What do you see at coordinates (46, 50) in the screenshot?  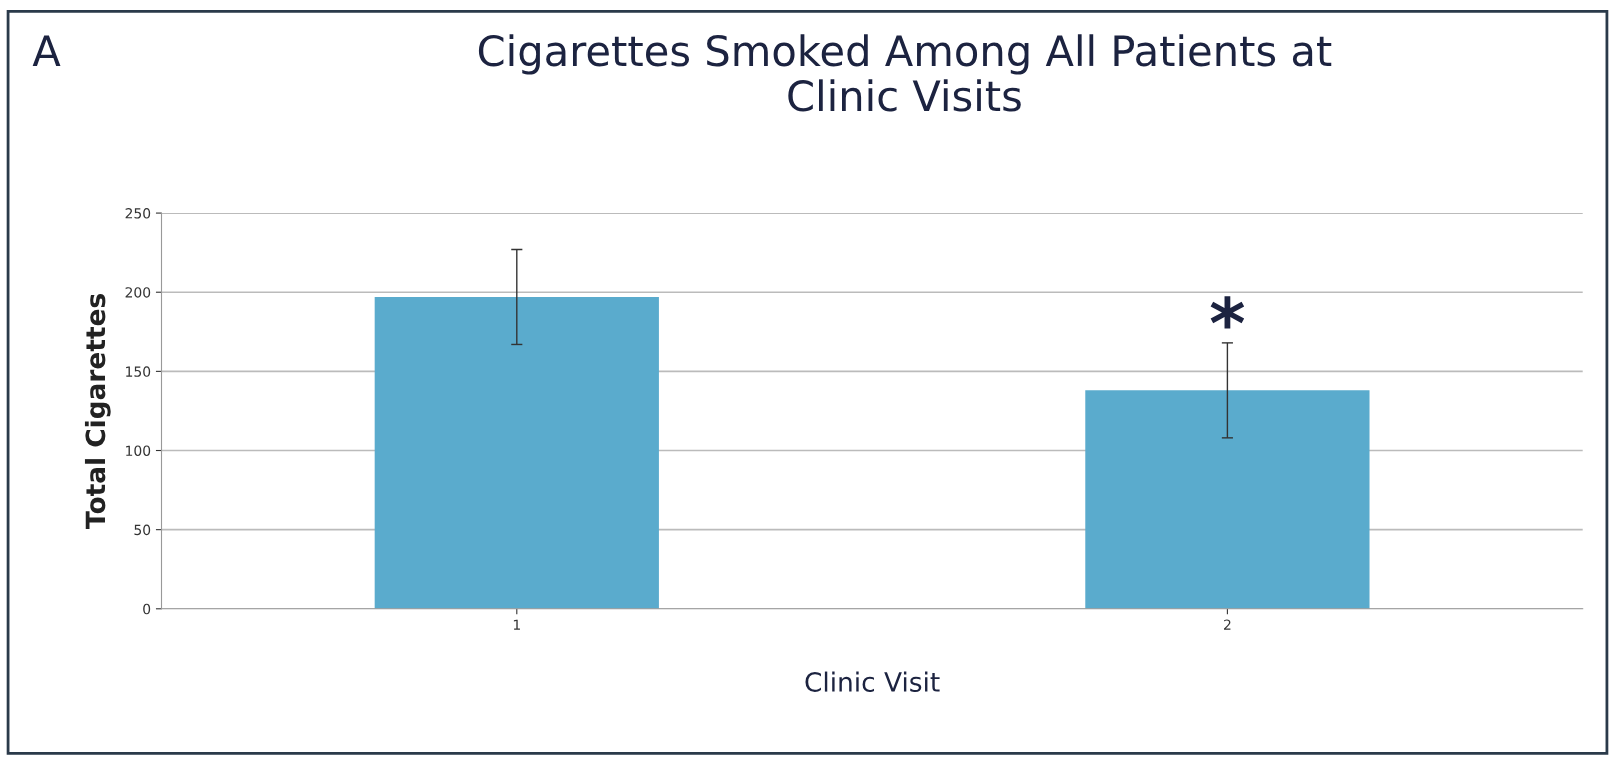 I see `text: A` at bounding box center [46, 50].